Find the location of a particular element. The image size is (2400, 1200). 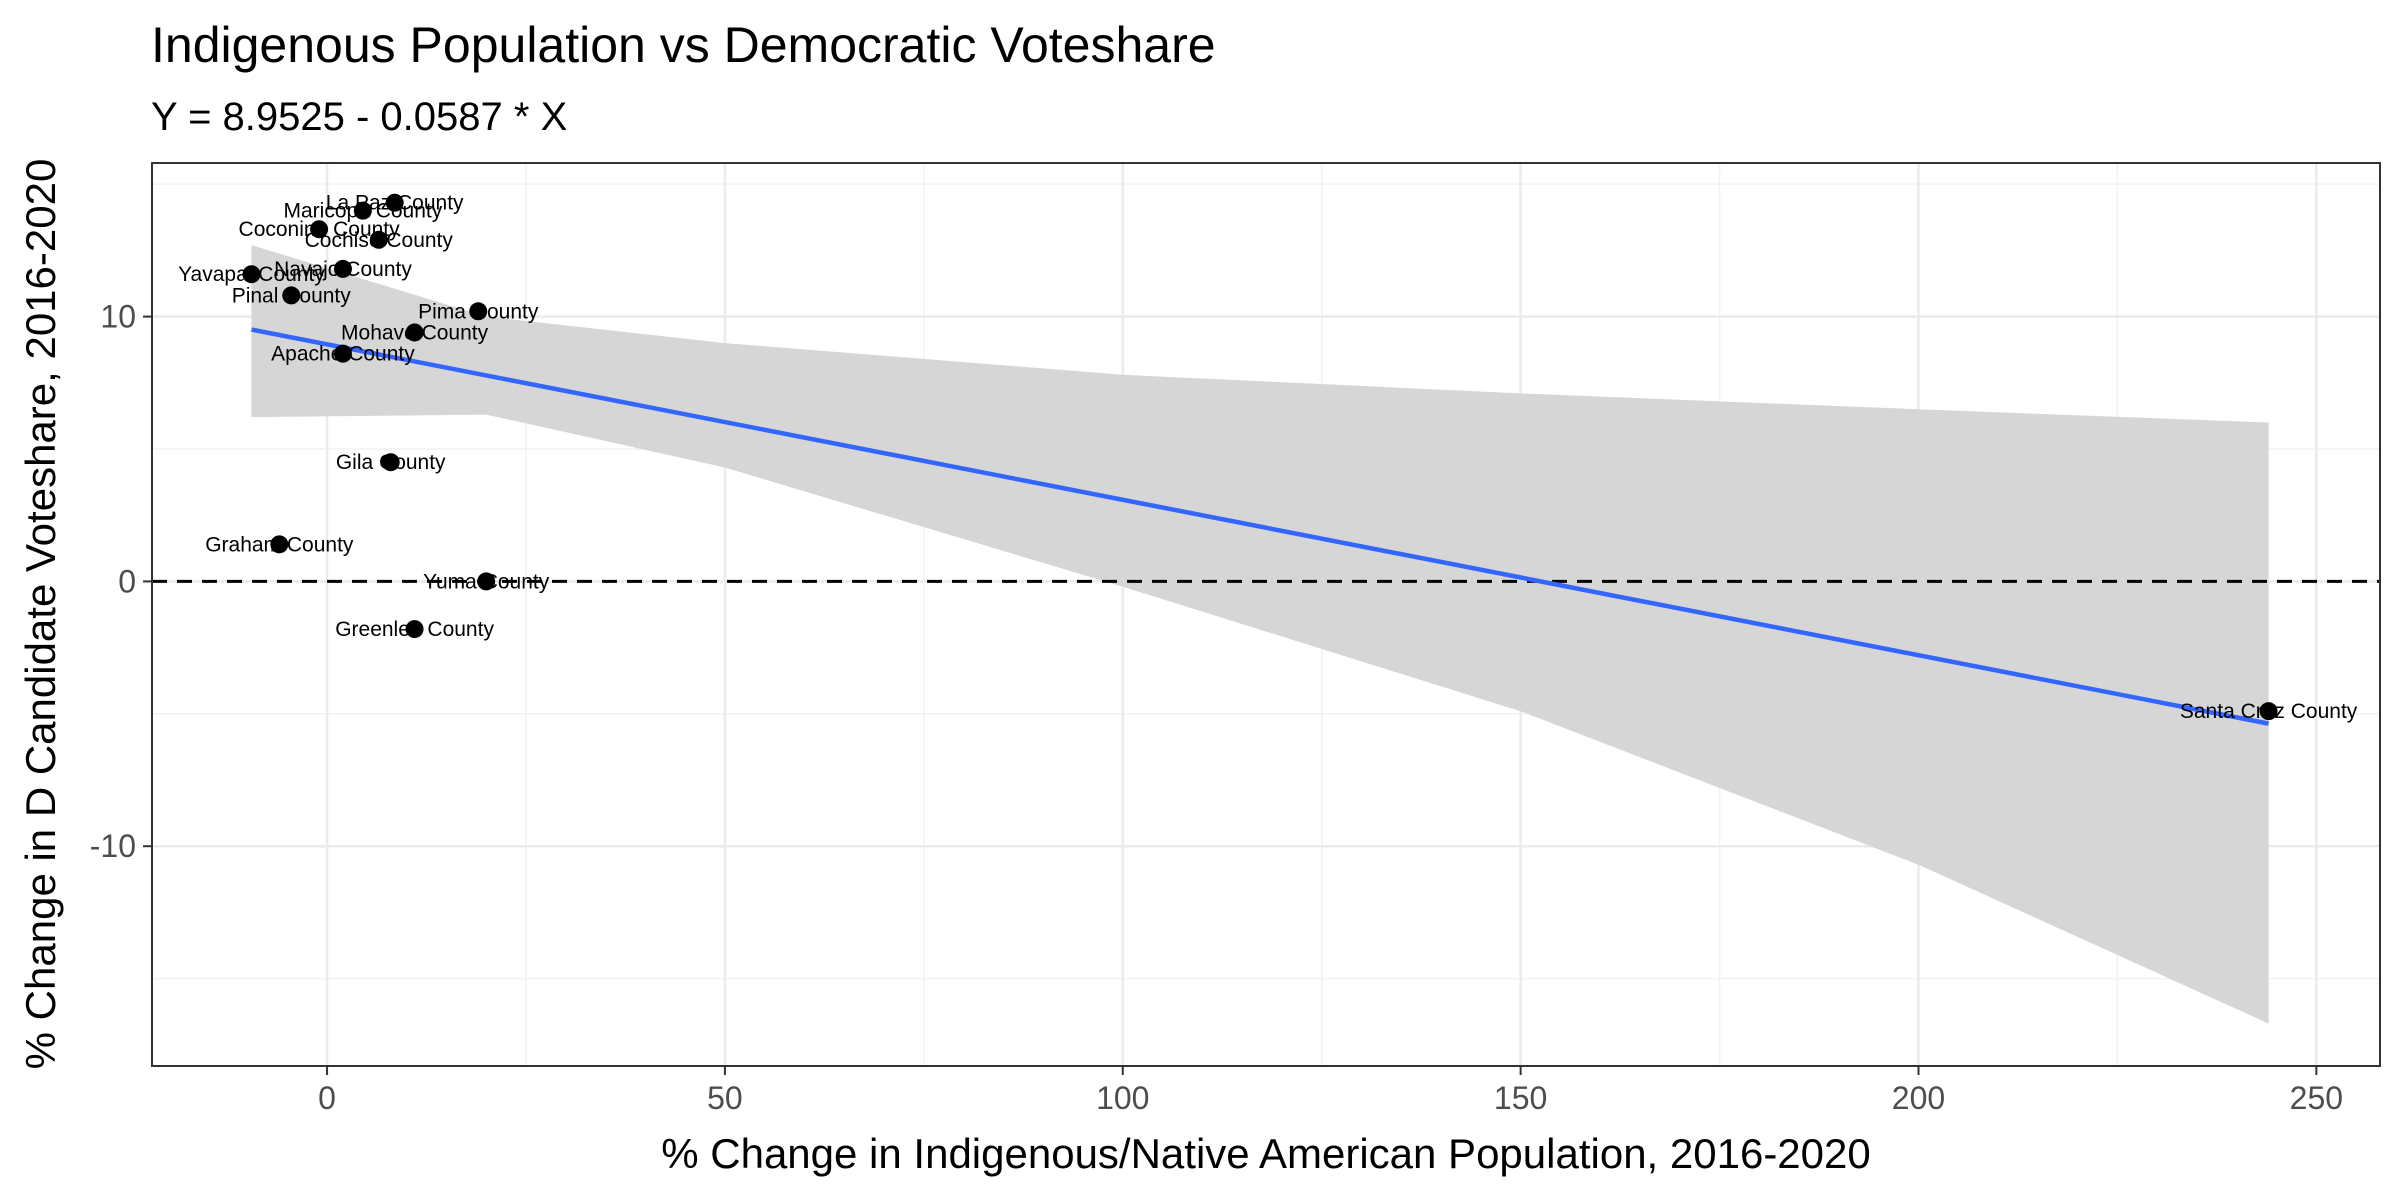

point-label: Pima County is located at coordinates (478, 311).